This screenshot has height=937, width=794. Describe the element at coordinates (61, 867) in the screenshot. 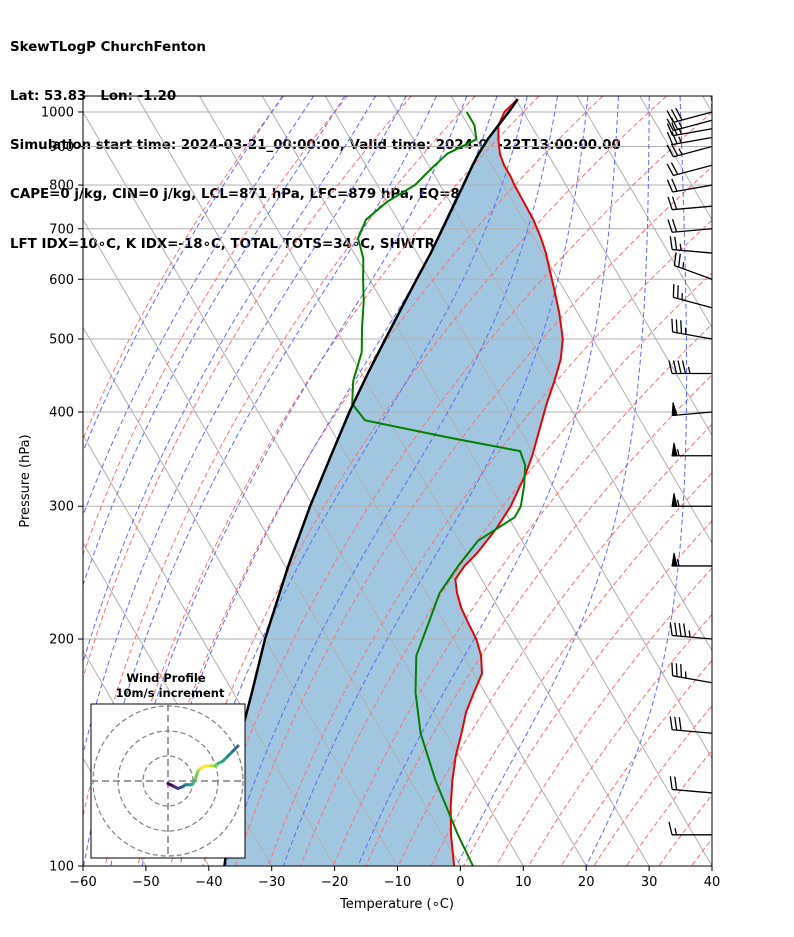

I see `y-tick-label: 100` at that location.